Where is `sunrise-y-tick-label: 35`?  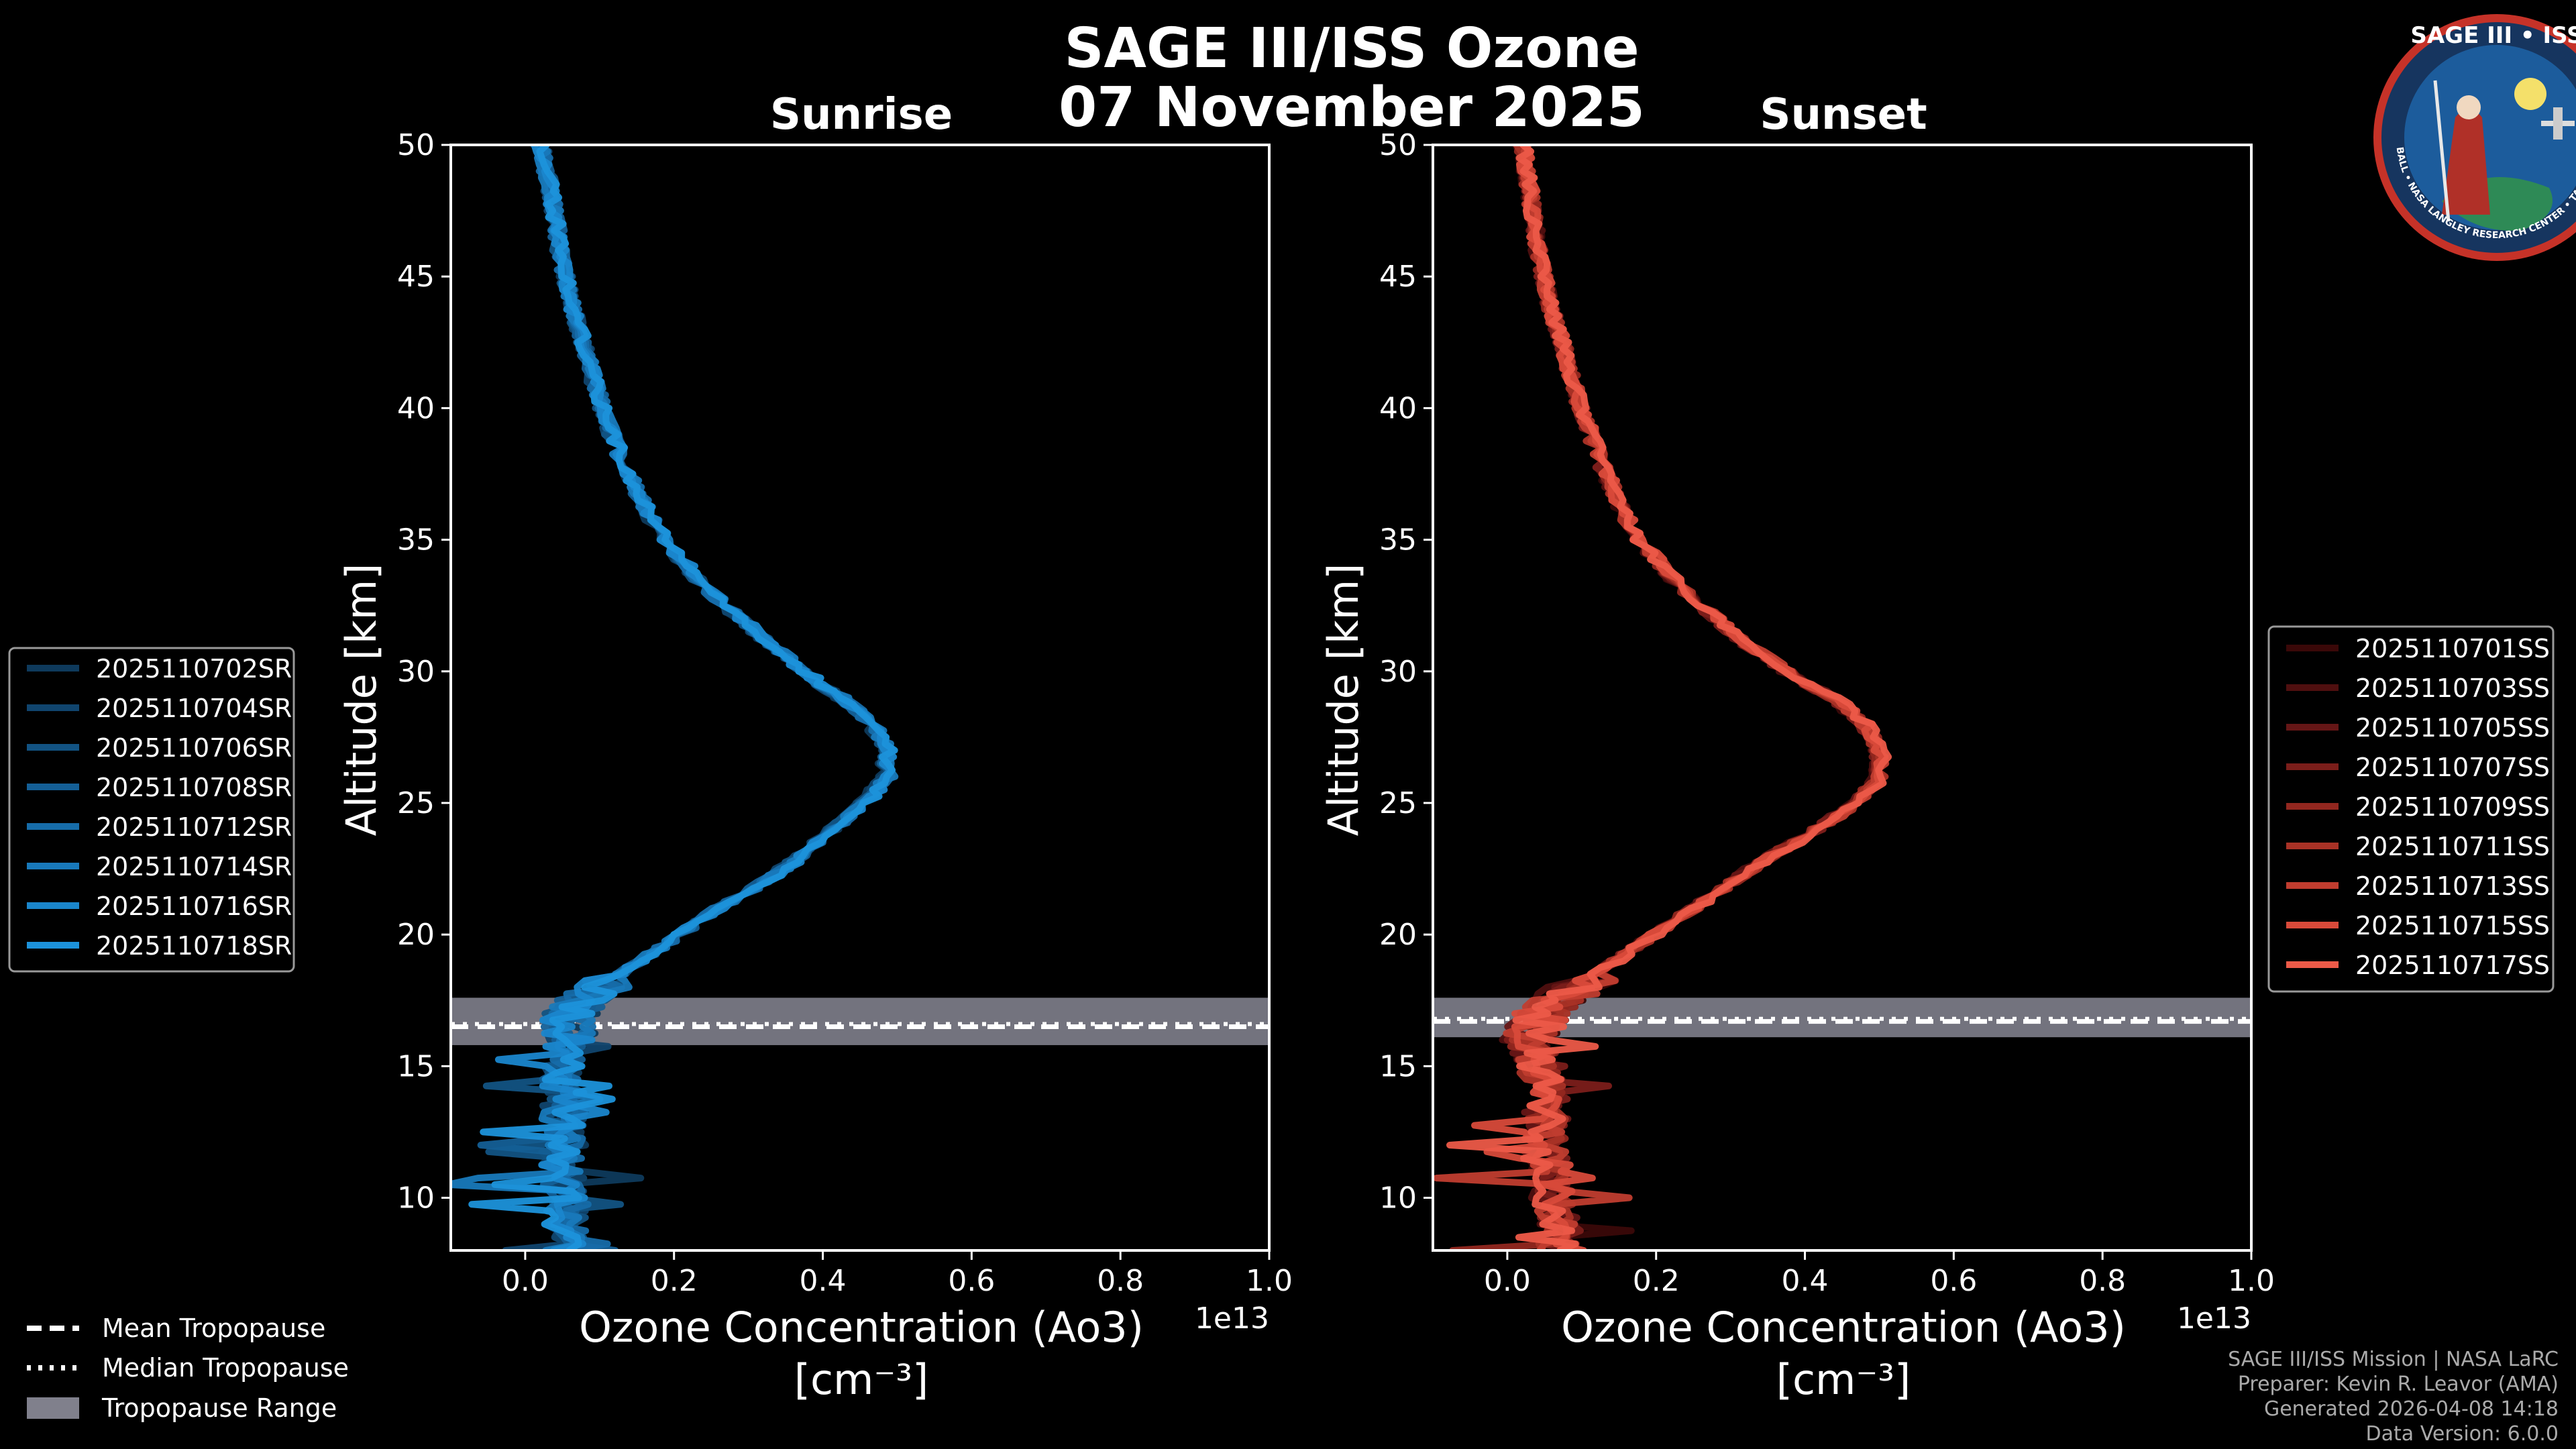
sunrise-y-tick-label: 35 is located at coordinates (416, 540).